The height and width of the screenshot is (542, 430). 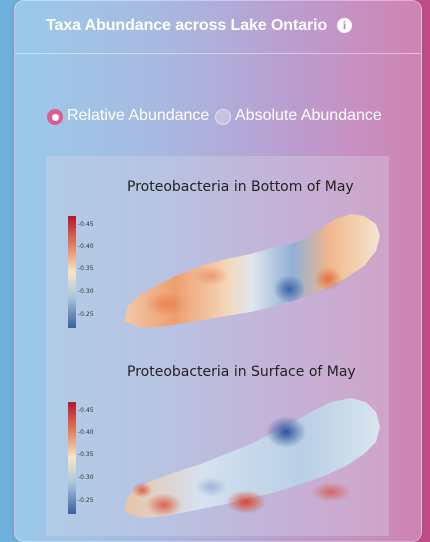 I want to click on map-title-bottom: Proteobacteria in Bottom of May, so click(x=240, y=187).